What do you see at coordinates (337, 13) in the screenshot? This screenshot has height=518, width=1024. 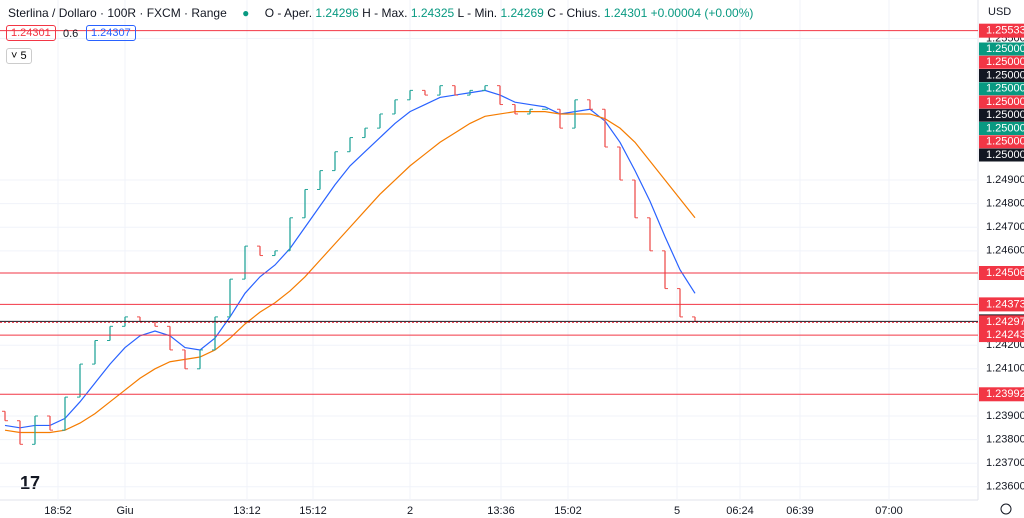 I see `value: 1.24296` at bounding box center [337, 13].